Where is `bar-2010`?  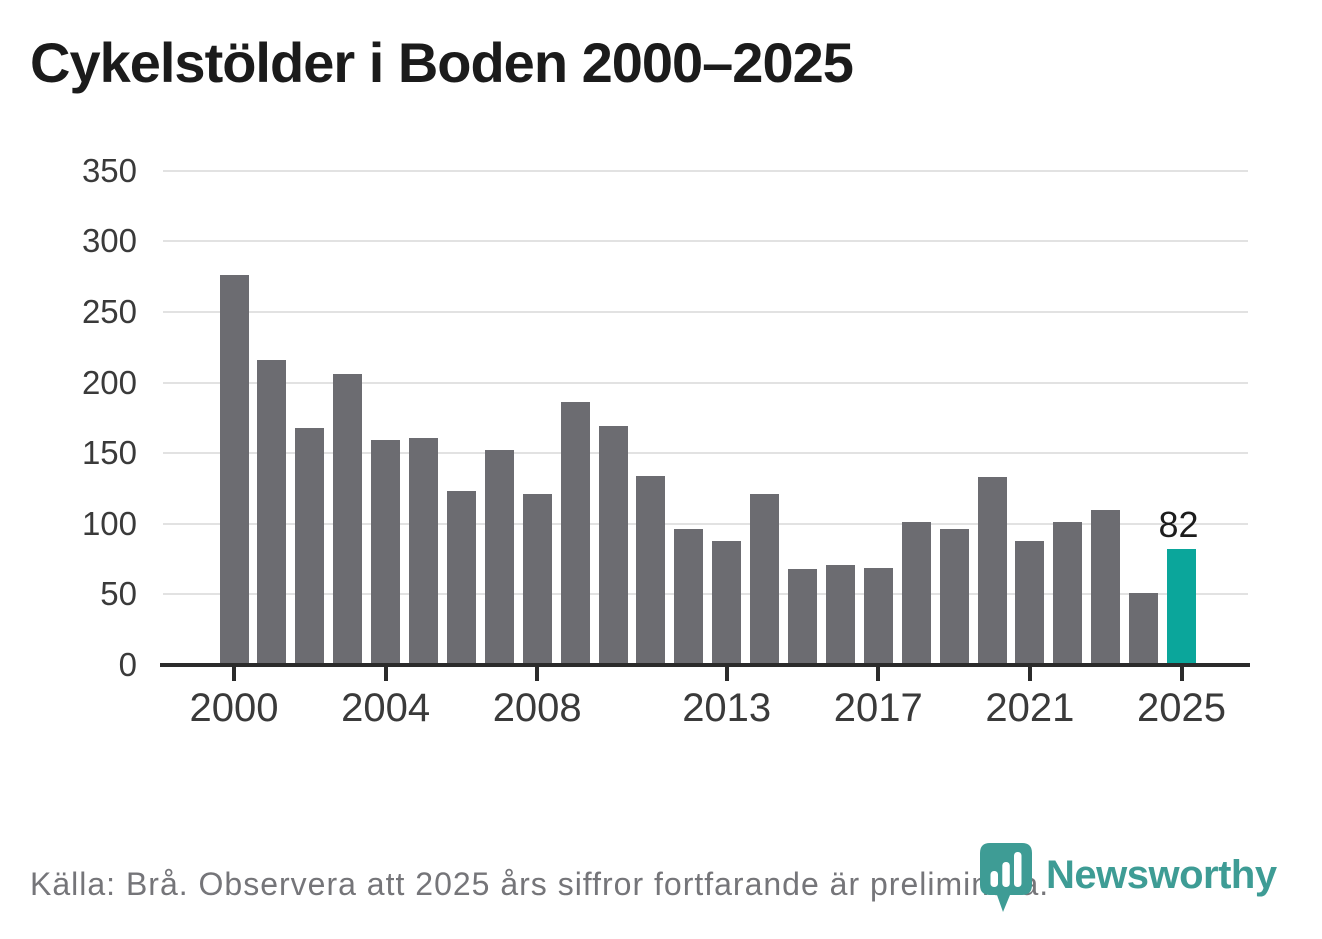
bar-2010 is located at coordinates (613, 545).